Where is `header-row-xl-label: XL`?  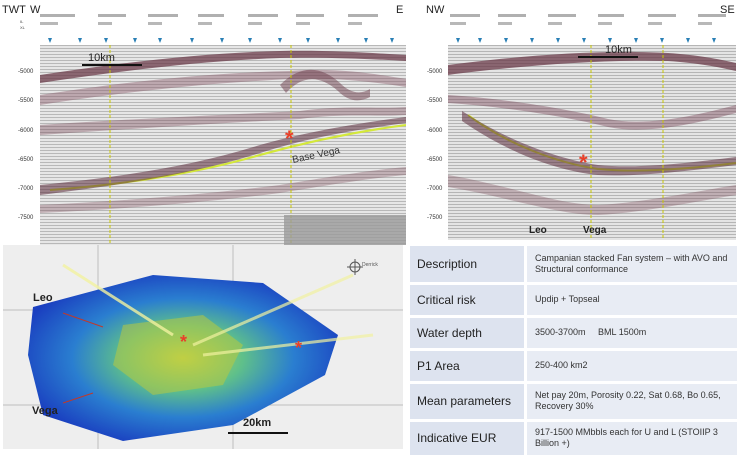 header-row-xl-label: XL is located at coordinates (22, 27).